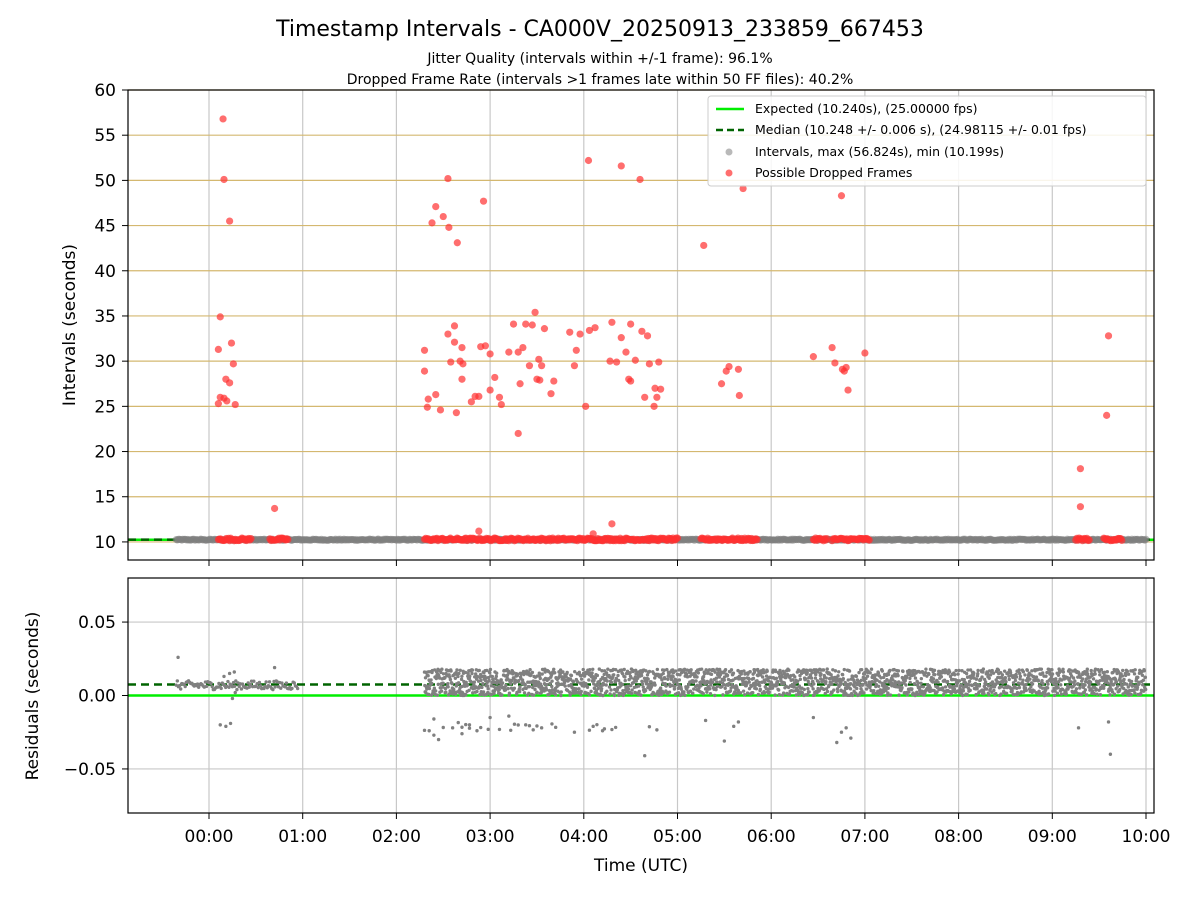  I want to click on intervals-y-tick-label: 20, so click(105, 453).